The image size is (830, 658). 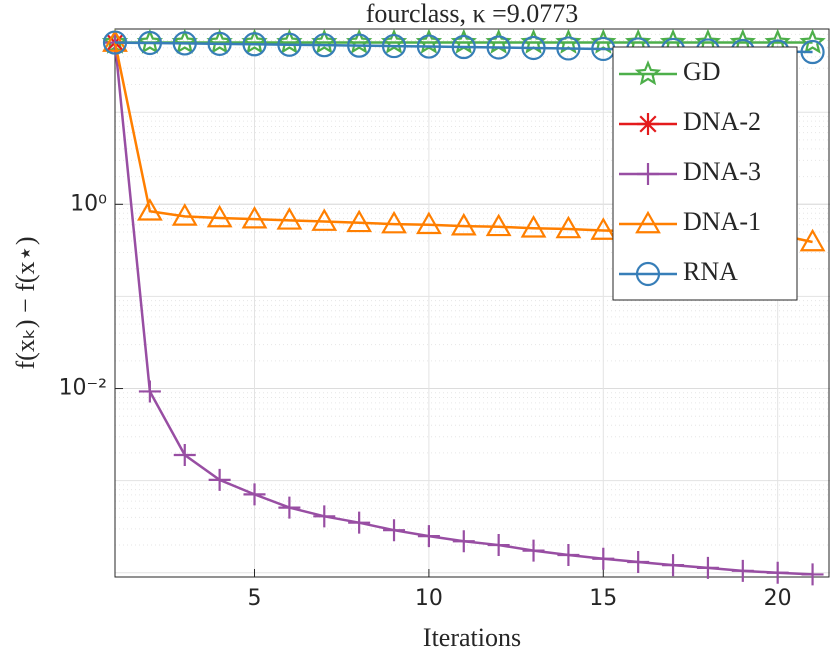 What do you see at coordinates (722, 171) in the screenshot?
I see `legend-label: DNA-3` at bounding box center [722, 171].